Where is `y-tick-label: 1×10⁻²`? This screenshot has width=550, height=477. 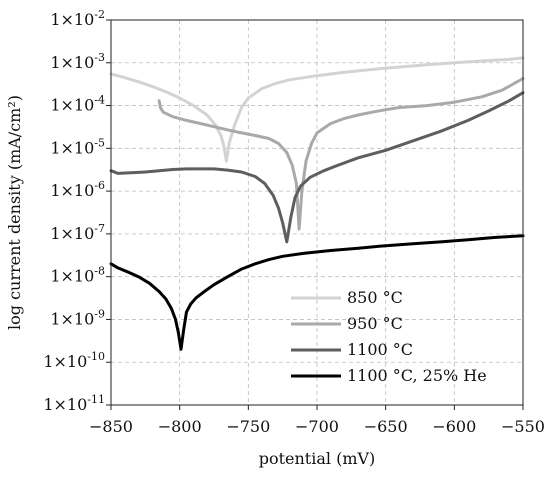
y-tick-label: 1×10⁻² is located at coordinates (77, 18).